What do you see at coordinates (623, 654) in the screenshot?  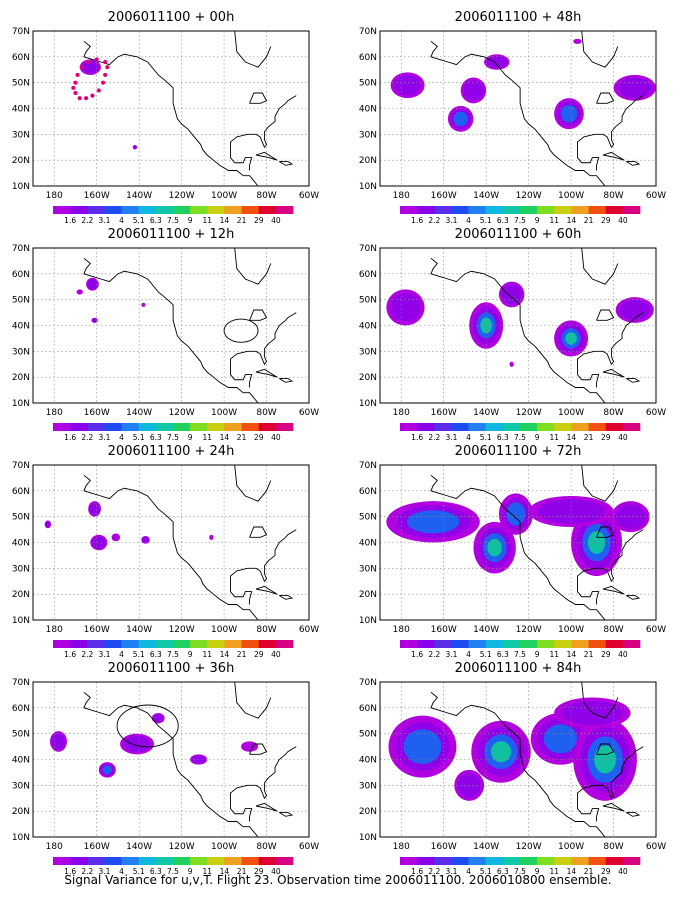 I see `colorbar-label: 40` at bounding box center [623, 654].